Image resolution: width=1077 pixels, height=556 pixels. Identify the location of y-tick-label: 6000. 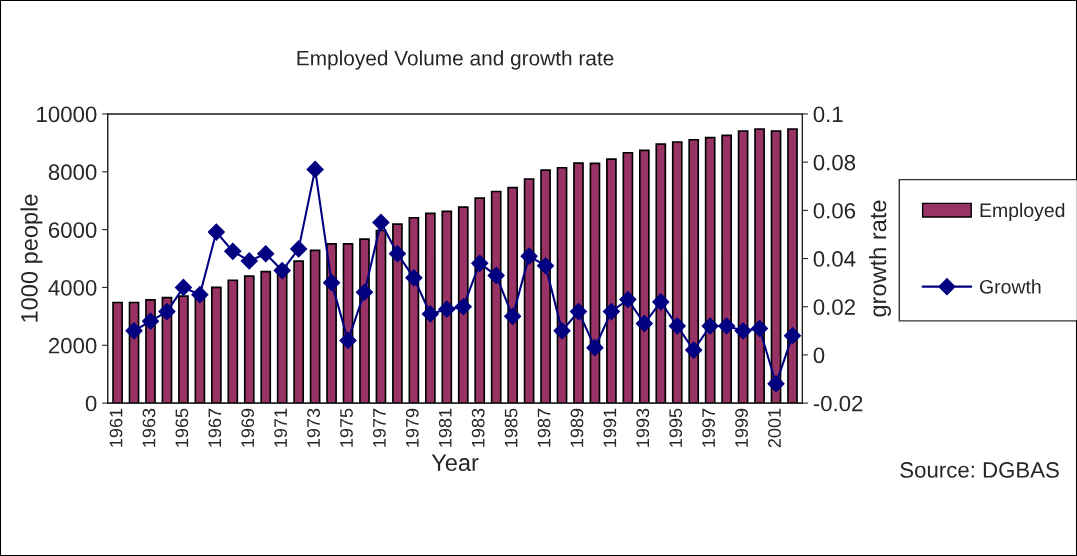
(72, 230).